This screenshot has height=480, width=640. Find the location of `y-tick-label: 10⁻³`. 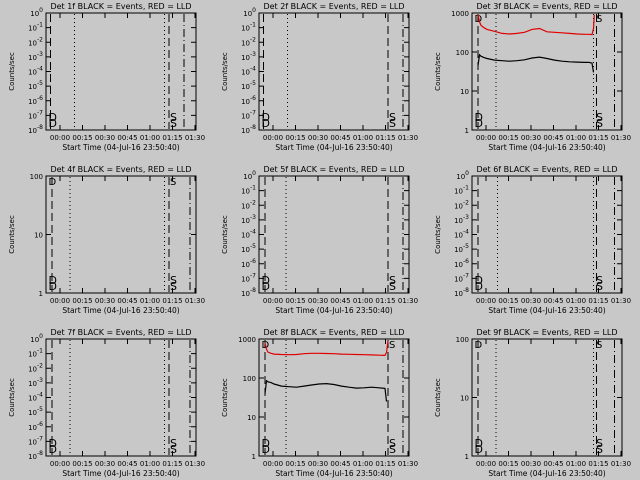

y-tick-label: 10⁻³ is located at coordinates (35, 382).